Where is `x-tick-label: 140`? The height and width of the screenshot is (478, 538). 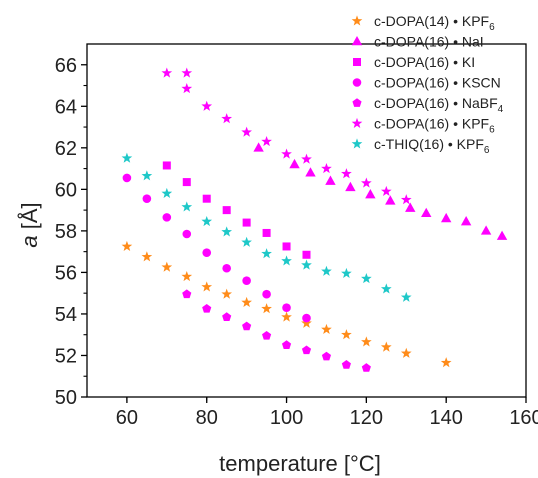
x-tick-label: 140 is located at coordinates (445, 418).